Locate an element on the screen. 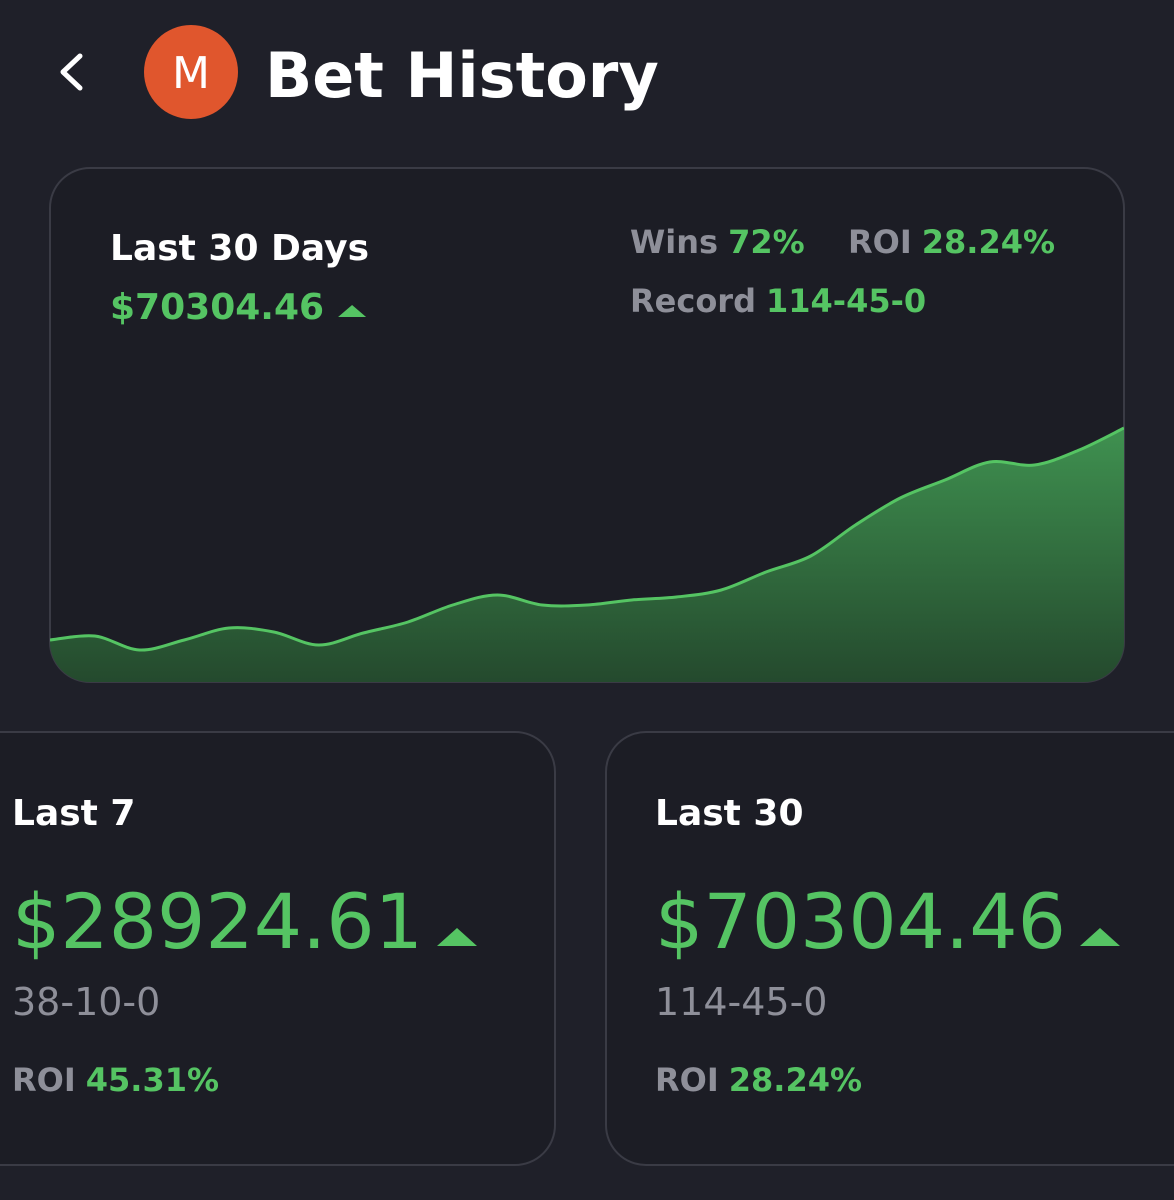 This screenshot has height=1200, width=1174. card-record: 38-10-0 is located at coordinates (86, 1002).